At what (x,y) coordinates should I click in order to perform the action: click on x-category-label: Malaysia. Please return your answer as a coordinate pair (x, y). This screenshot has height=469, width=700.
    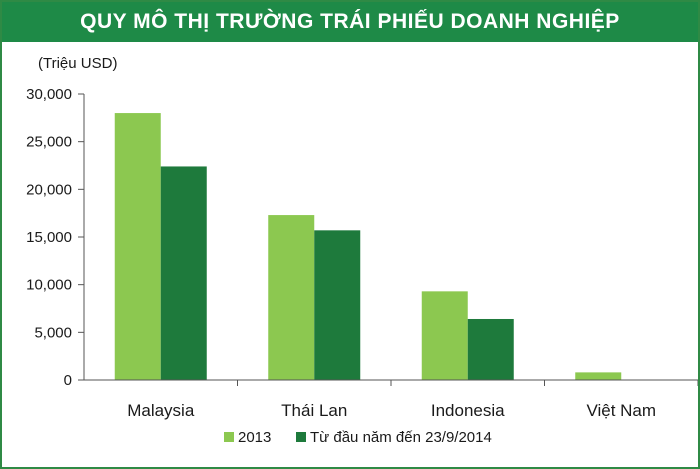
    Looking at the image, I should click on (161, 410).